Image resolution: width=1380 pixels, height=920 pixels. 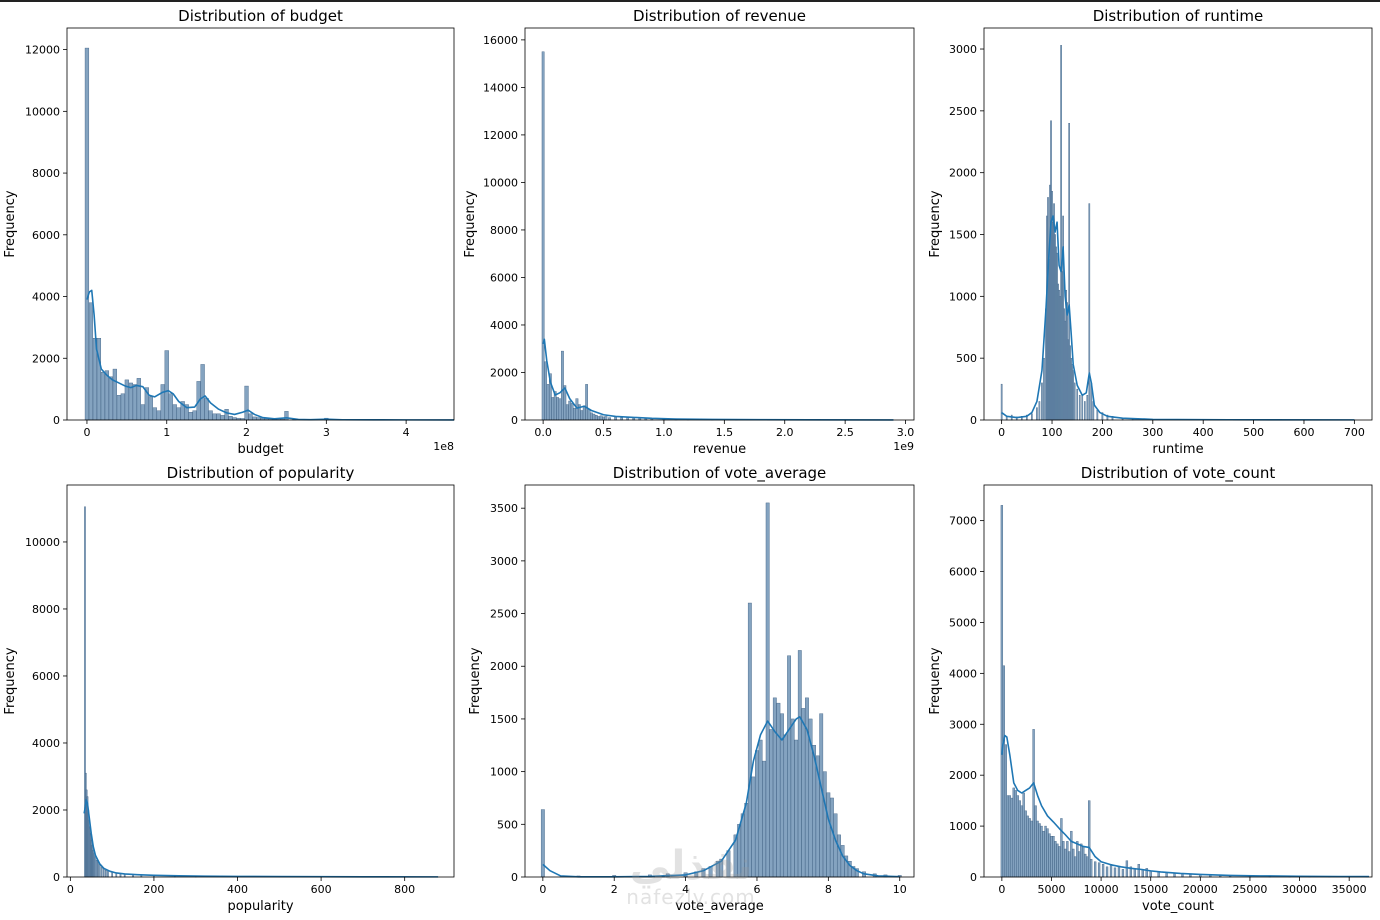 What do you see at coordinates (1001, 889) in the screenshot?
I see `chart6-xtick-label: 0` at bounding box center [1001, 889].